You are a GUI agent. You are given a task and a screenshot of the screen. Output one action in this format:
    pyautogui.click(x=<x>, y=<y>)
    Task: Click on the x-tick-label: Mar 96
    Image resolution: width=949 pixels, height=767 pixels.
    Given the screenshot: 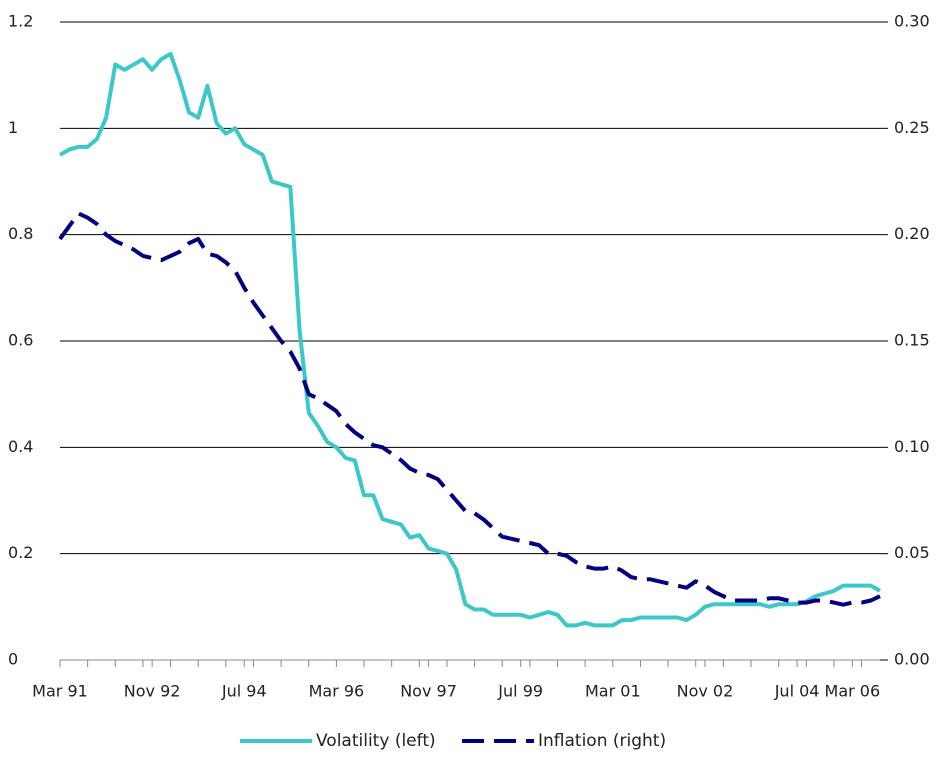 What is the action you would take?
    pyautogui.click(x=337, y=691)
    